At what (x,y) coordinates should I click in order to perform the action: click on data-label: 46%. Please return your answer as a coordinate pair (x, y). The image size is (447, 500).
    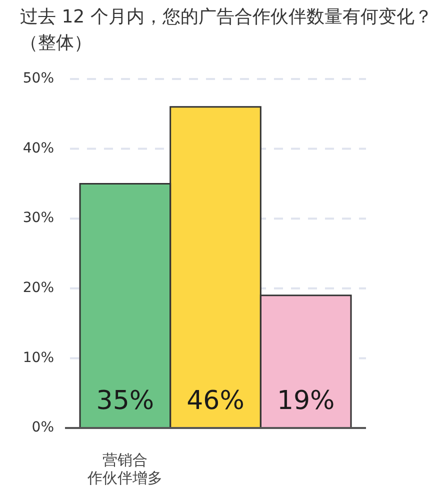
    Looking at the image, I should click on (215, 401).